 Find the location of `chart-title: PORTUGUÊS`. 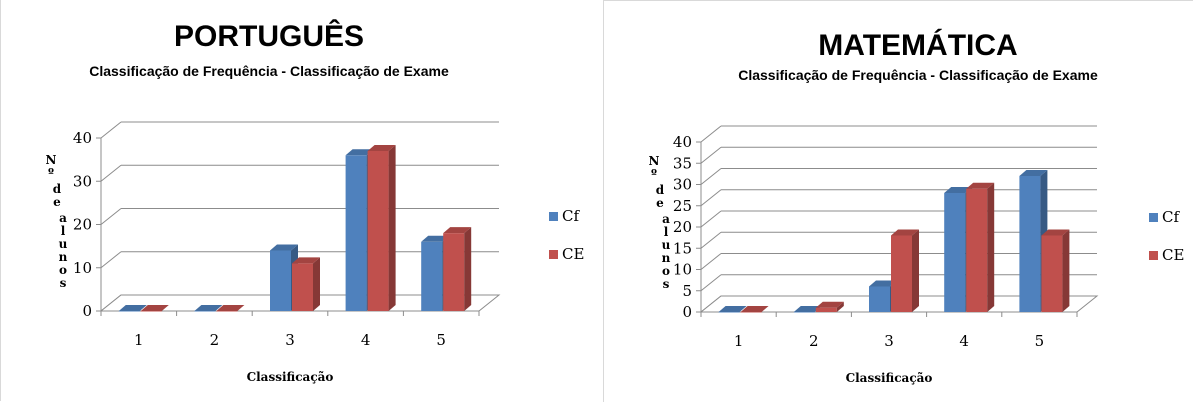

chart-title: PORTUGUÊS is located at coordinates (269, 36).